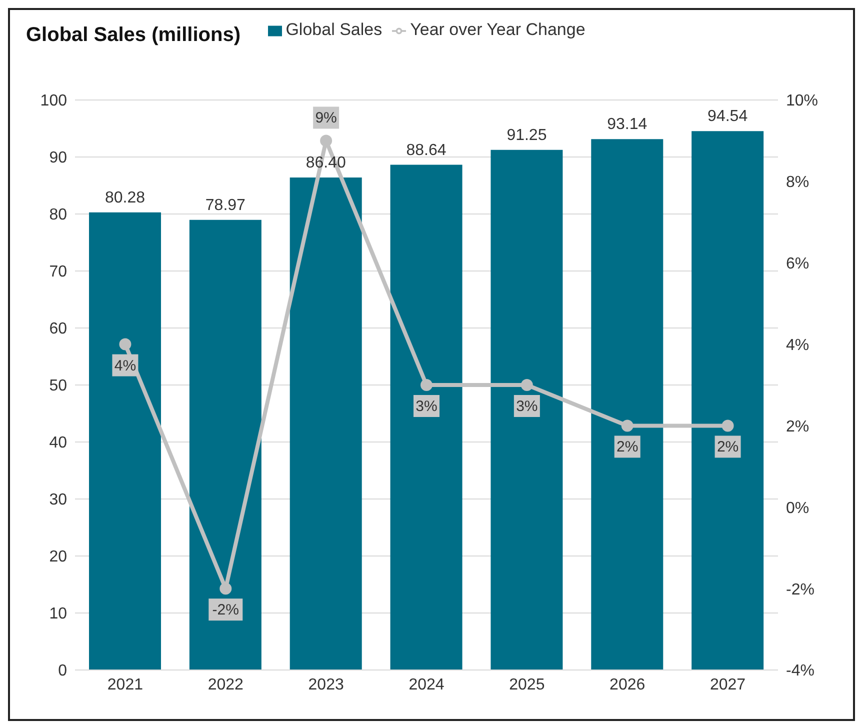 This screenshot has width=861, height=727. I want to click on y-tick-label: 30, so click(58, 500).